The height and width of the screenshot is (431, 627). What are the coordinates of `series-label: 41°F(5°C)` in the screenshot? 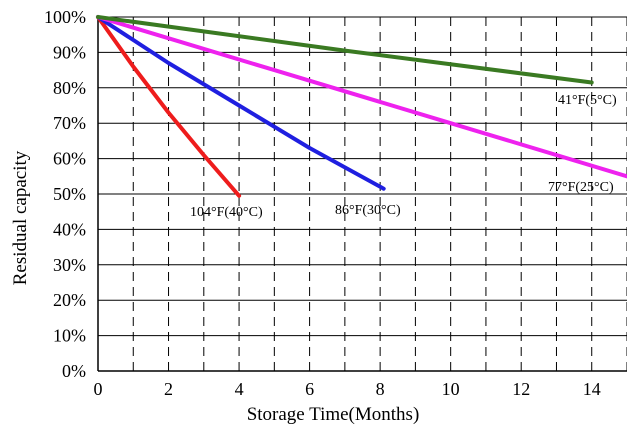 It's located at (587, 100).